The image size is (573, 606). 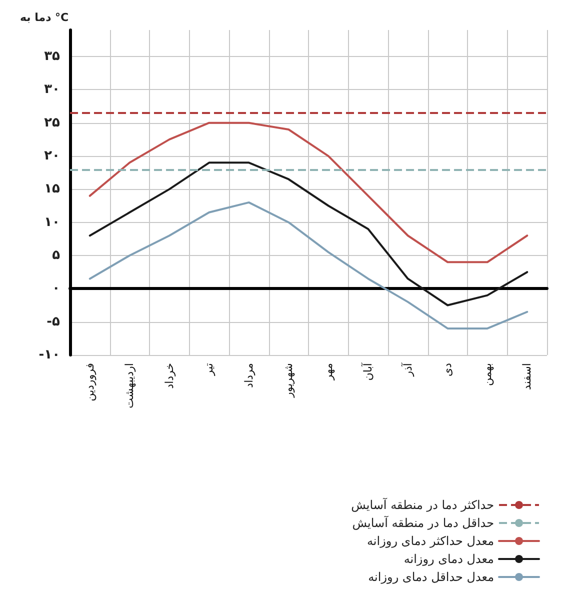 What do you see at coordinates (52, 222) in the screenshot?
I see `y-tick-label: ۱۰` at bounding box center [52, 222].